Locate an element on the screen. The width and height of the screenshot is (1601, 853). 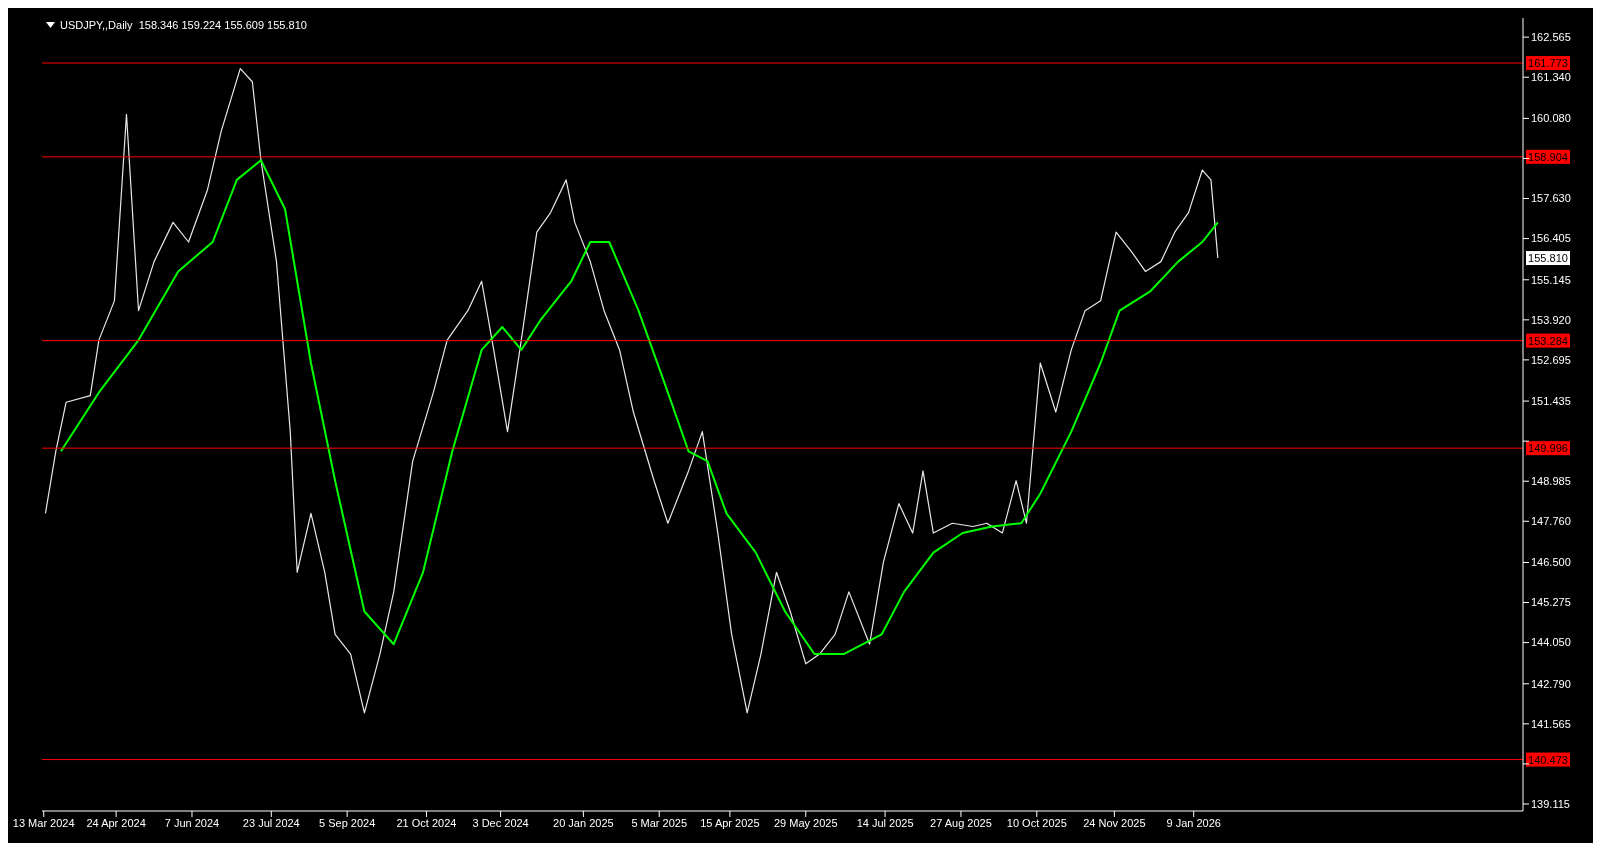
y-tick-label: 142.790 is located at coordinates (1551, 683).